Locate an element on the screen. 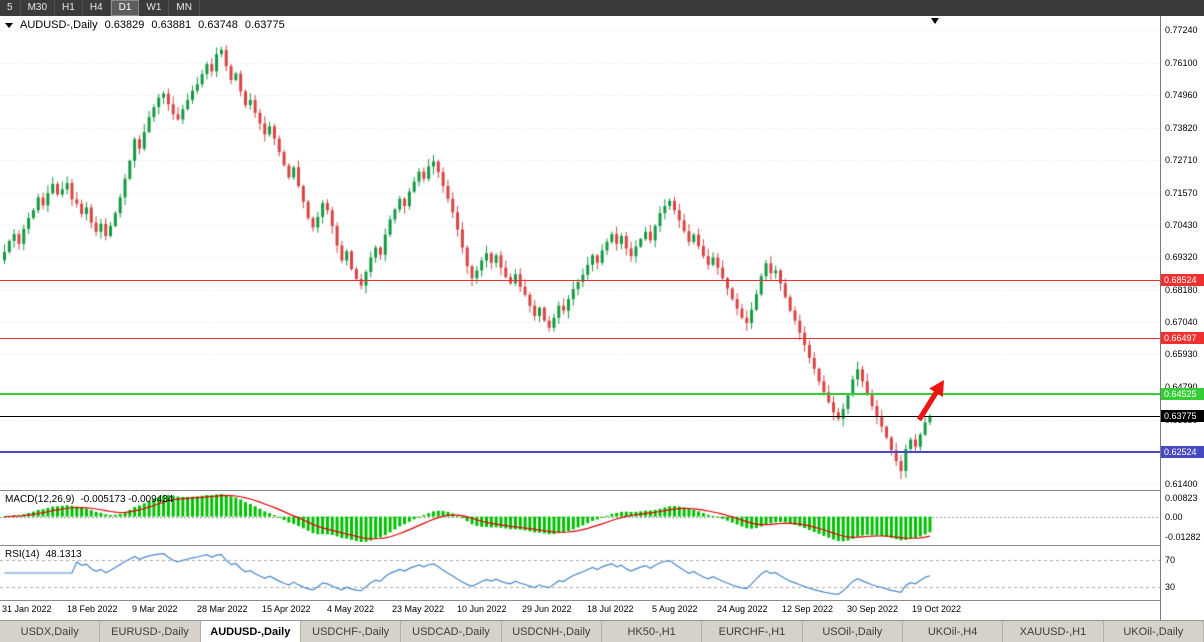 This screenshot has height=642, width=1204. time-axis-label: 24 Aug 2022 is located at coordinates (742, 609).